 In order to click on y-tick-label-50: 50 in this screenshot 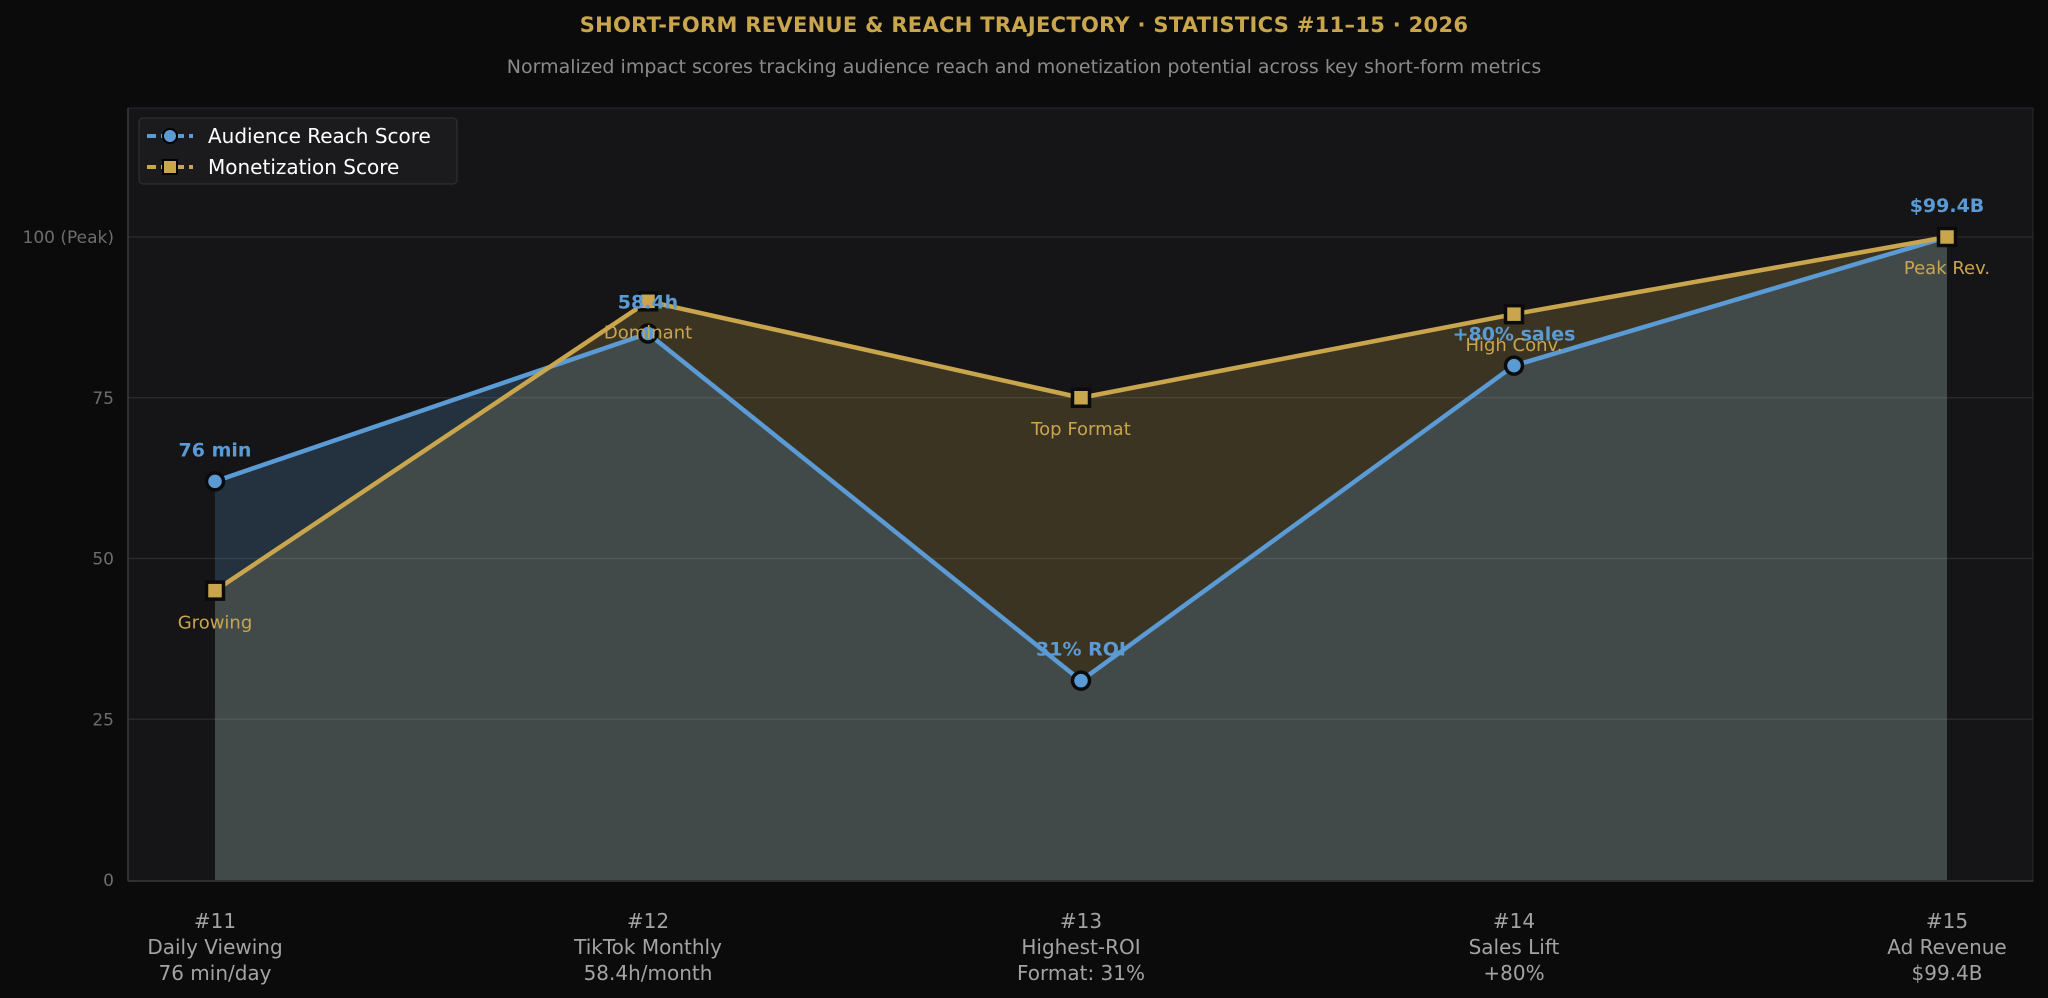, I will do `click(103, 560)`.